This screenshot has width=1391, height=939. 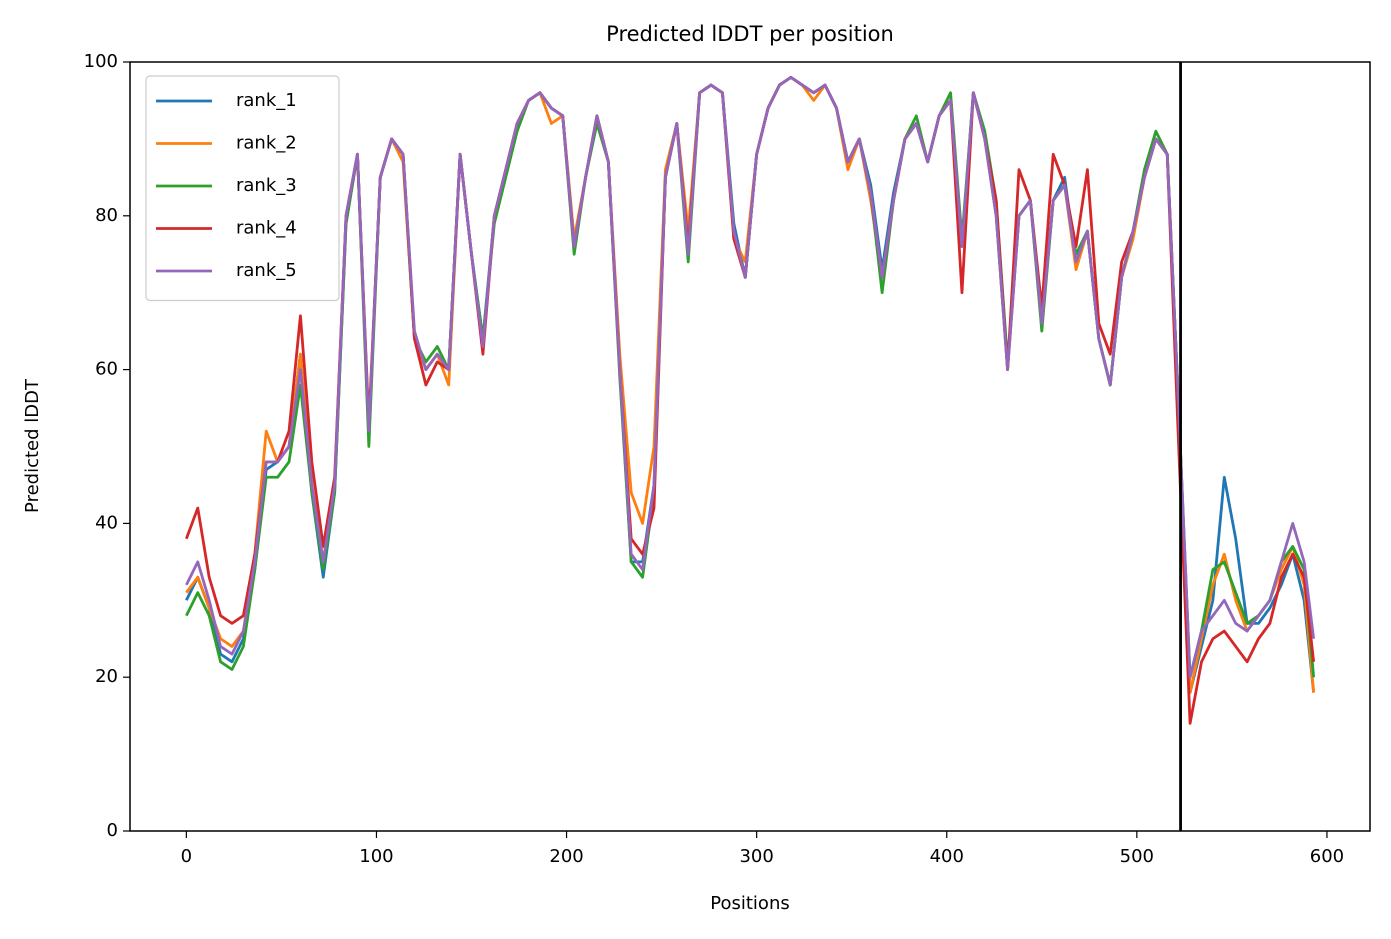 What do you see at coordinates (32, 445) in the screenshot?
I see `y-axis-label: Predicted lDDT` at bounding box center [32, 445].